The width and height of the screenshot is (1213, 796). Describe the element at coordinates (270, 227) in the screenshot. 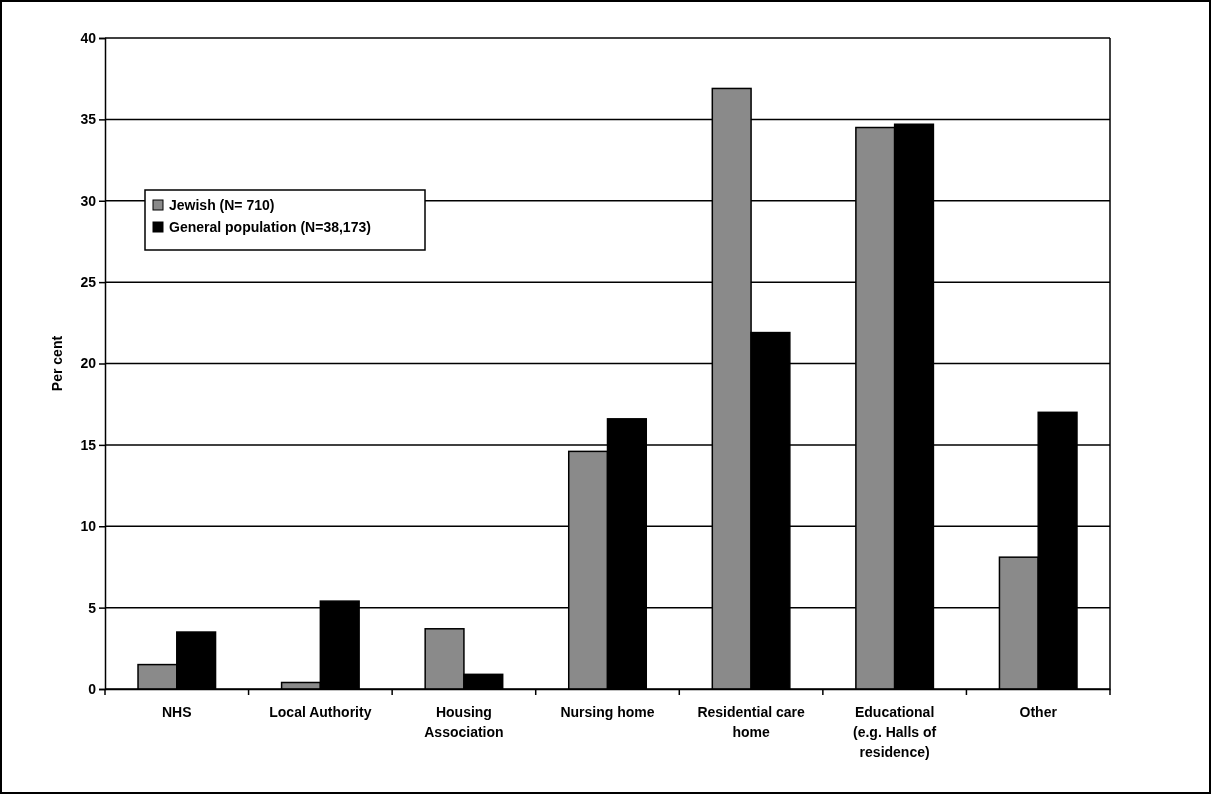

I see `legend-label: General population (N=38,173)` at that location.